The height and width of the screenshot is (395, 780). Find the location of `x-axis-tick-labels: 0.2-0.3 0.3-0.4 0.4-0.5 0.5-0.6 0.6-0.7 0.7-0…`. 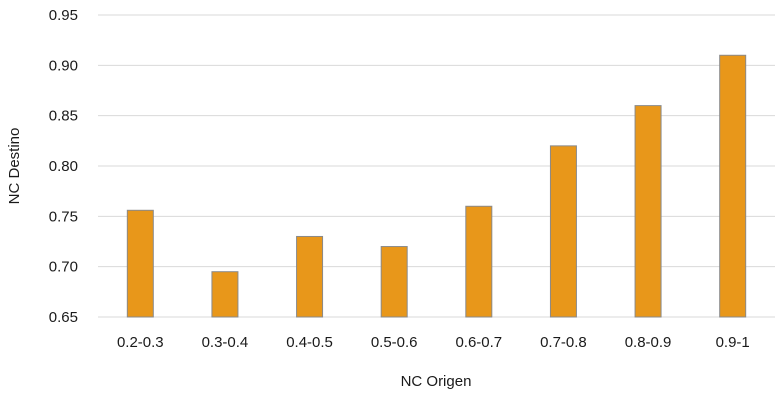

x-axis-tick-labels: 0.2-0.3 0.3-0.4 0.4-0.5 0.5-0.6 0.6-0.7 0.7-0… is located at coordinates (433, 342).